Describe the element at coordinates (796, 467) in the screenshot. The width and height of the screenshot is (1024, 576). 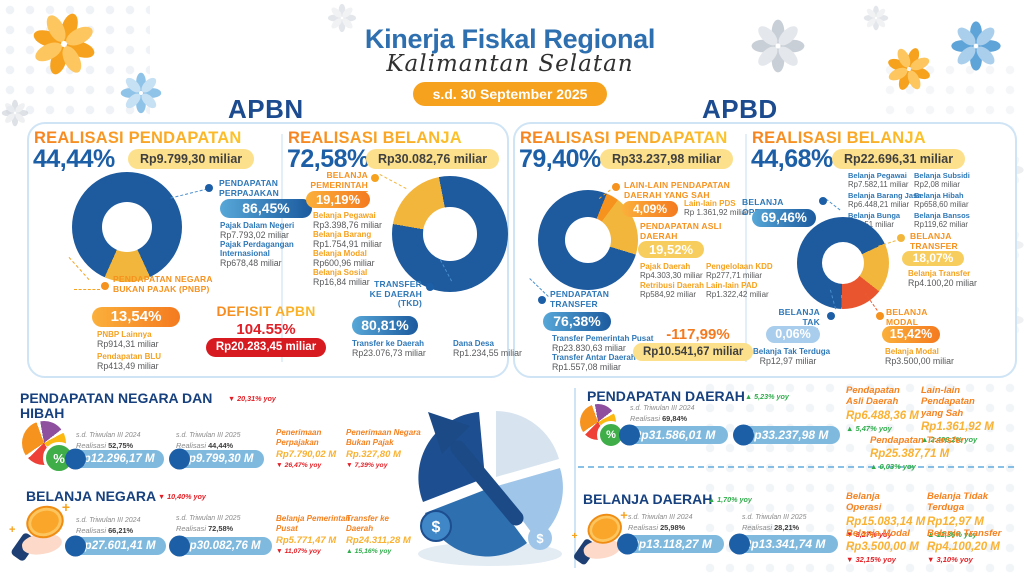
I see `dashed-divider` at that location.